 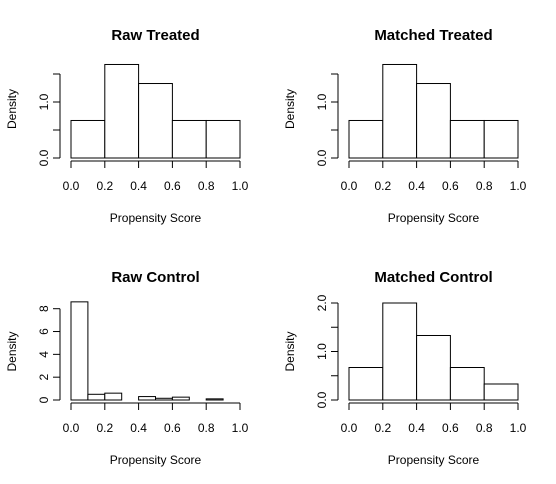 What do you see at coordinates (240, 428) in the screenshot?
I see `panel-3-x-tick-label-6: 1.0` at bounding box center [240, 428].